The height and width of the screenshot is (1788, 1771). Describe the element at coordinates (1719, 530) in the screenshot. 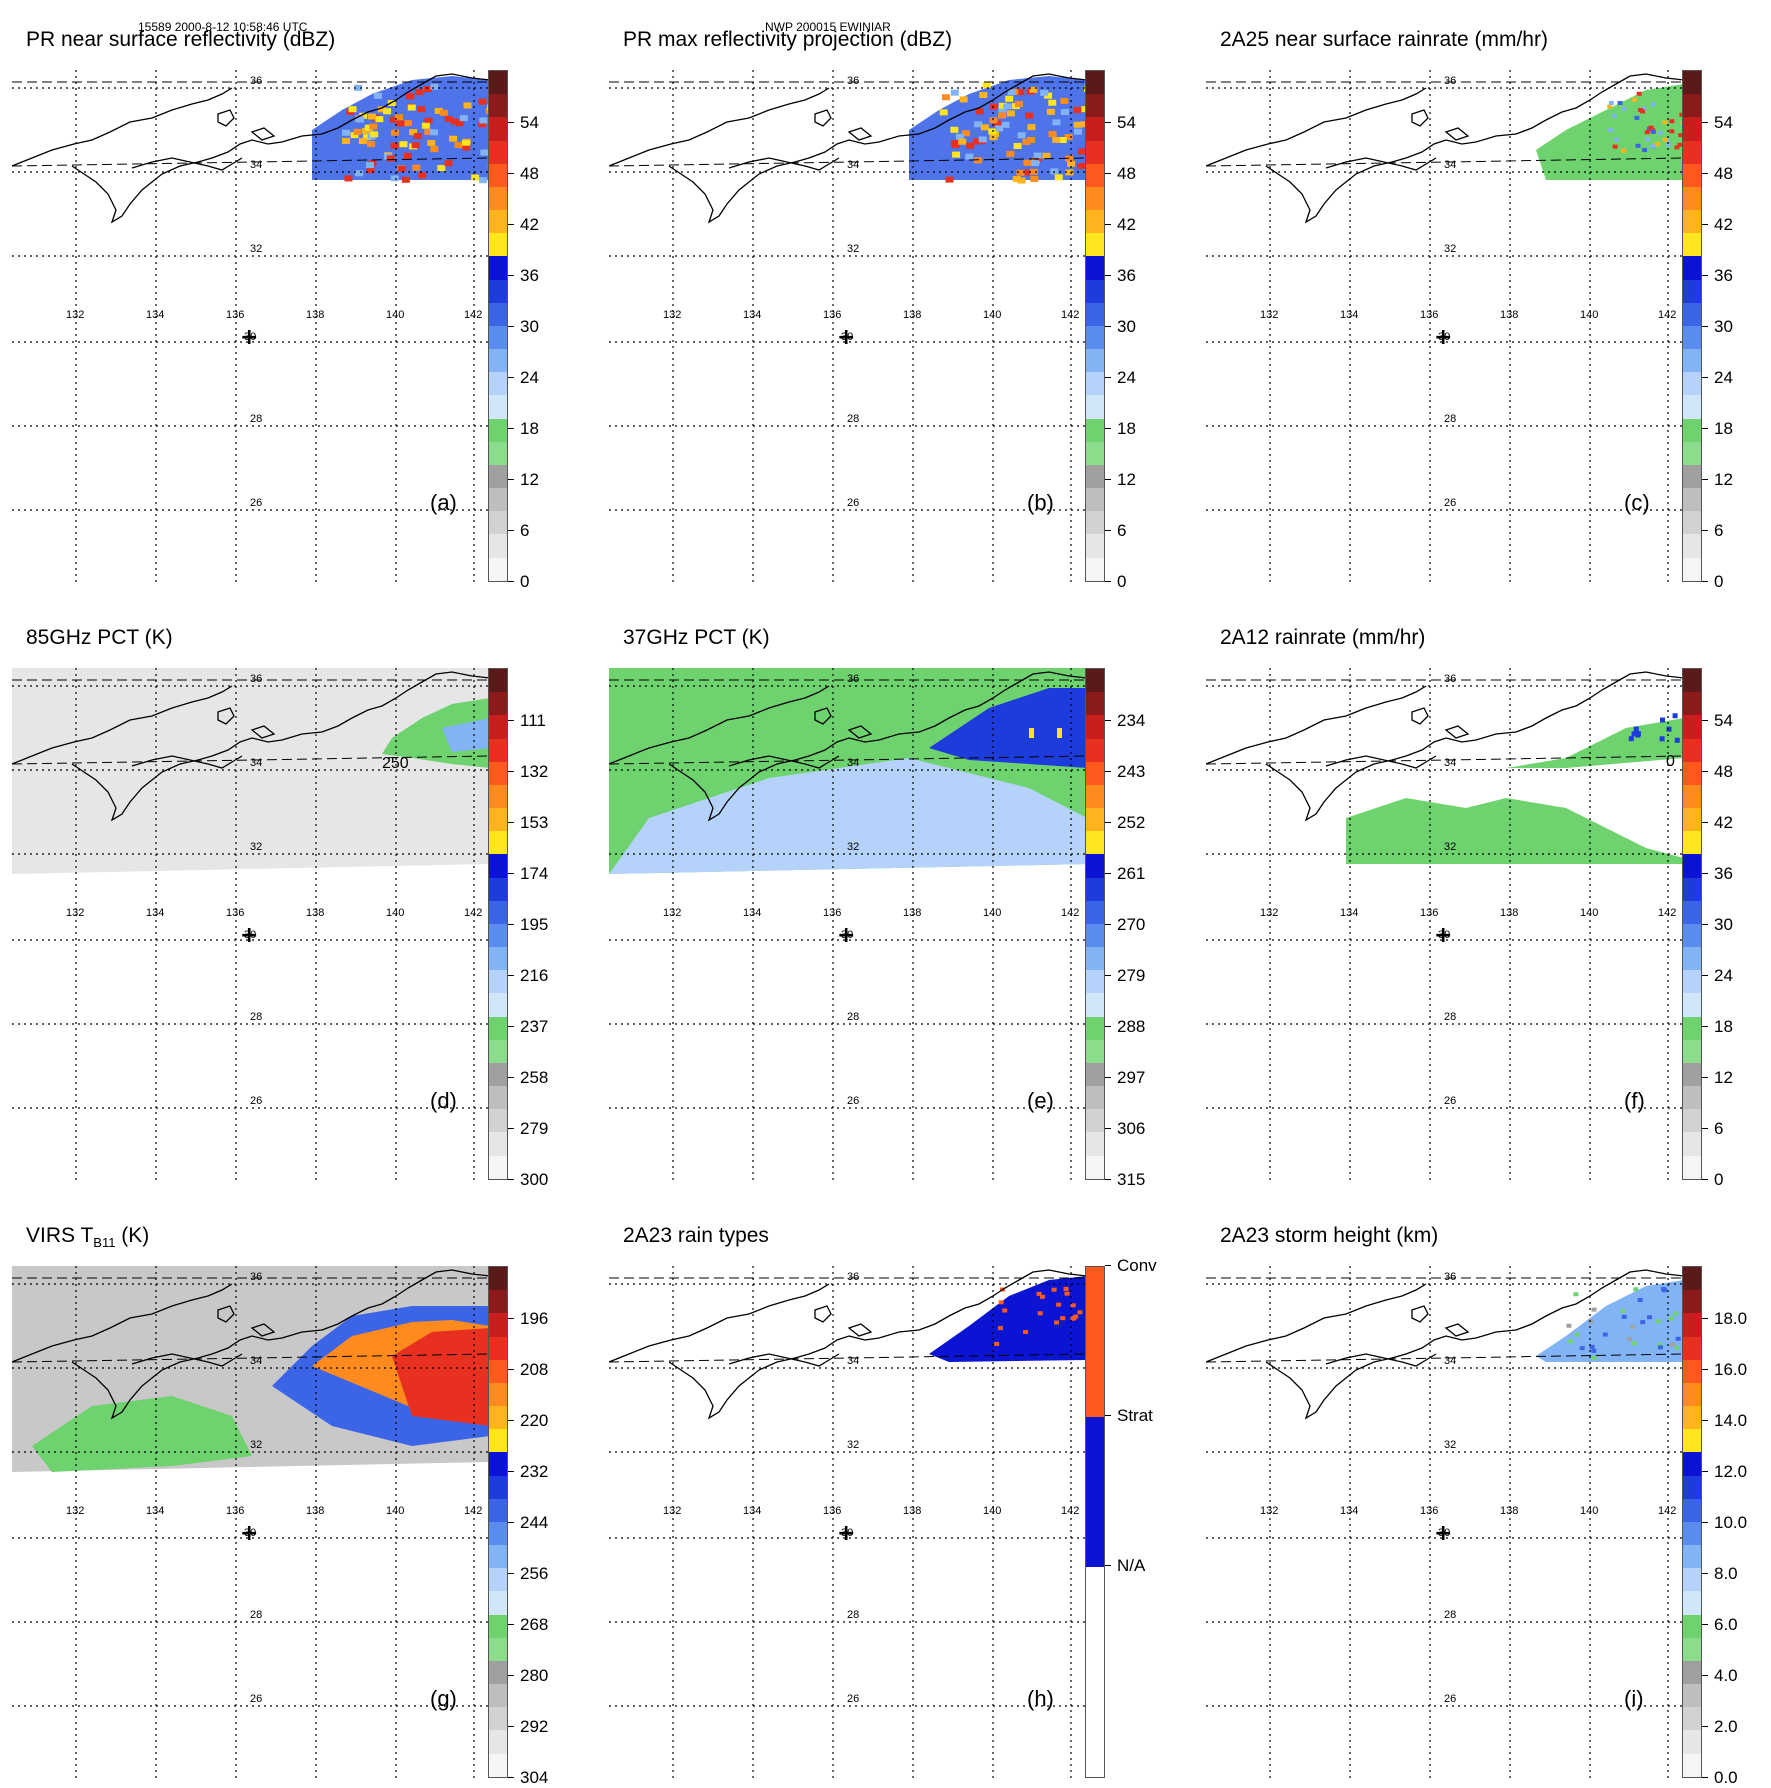

I see `colorbar-tick-label: 6` at that location.